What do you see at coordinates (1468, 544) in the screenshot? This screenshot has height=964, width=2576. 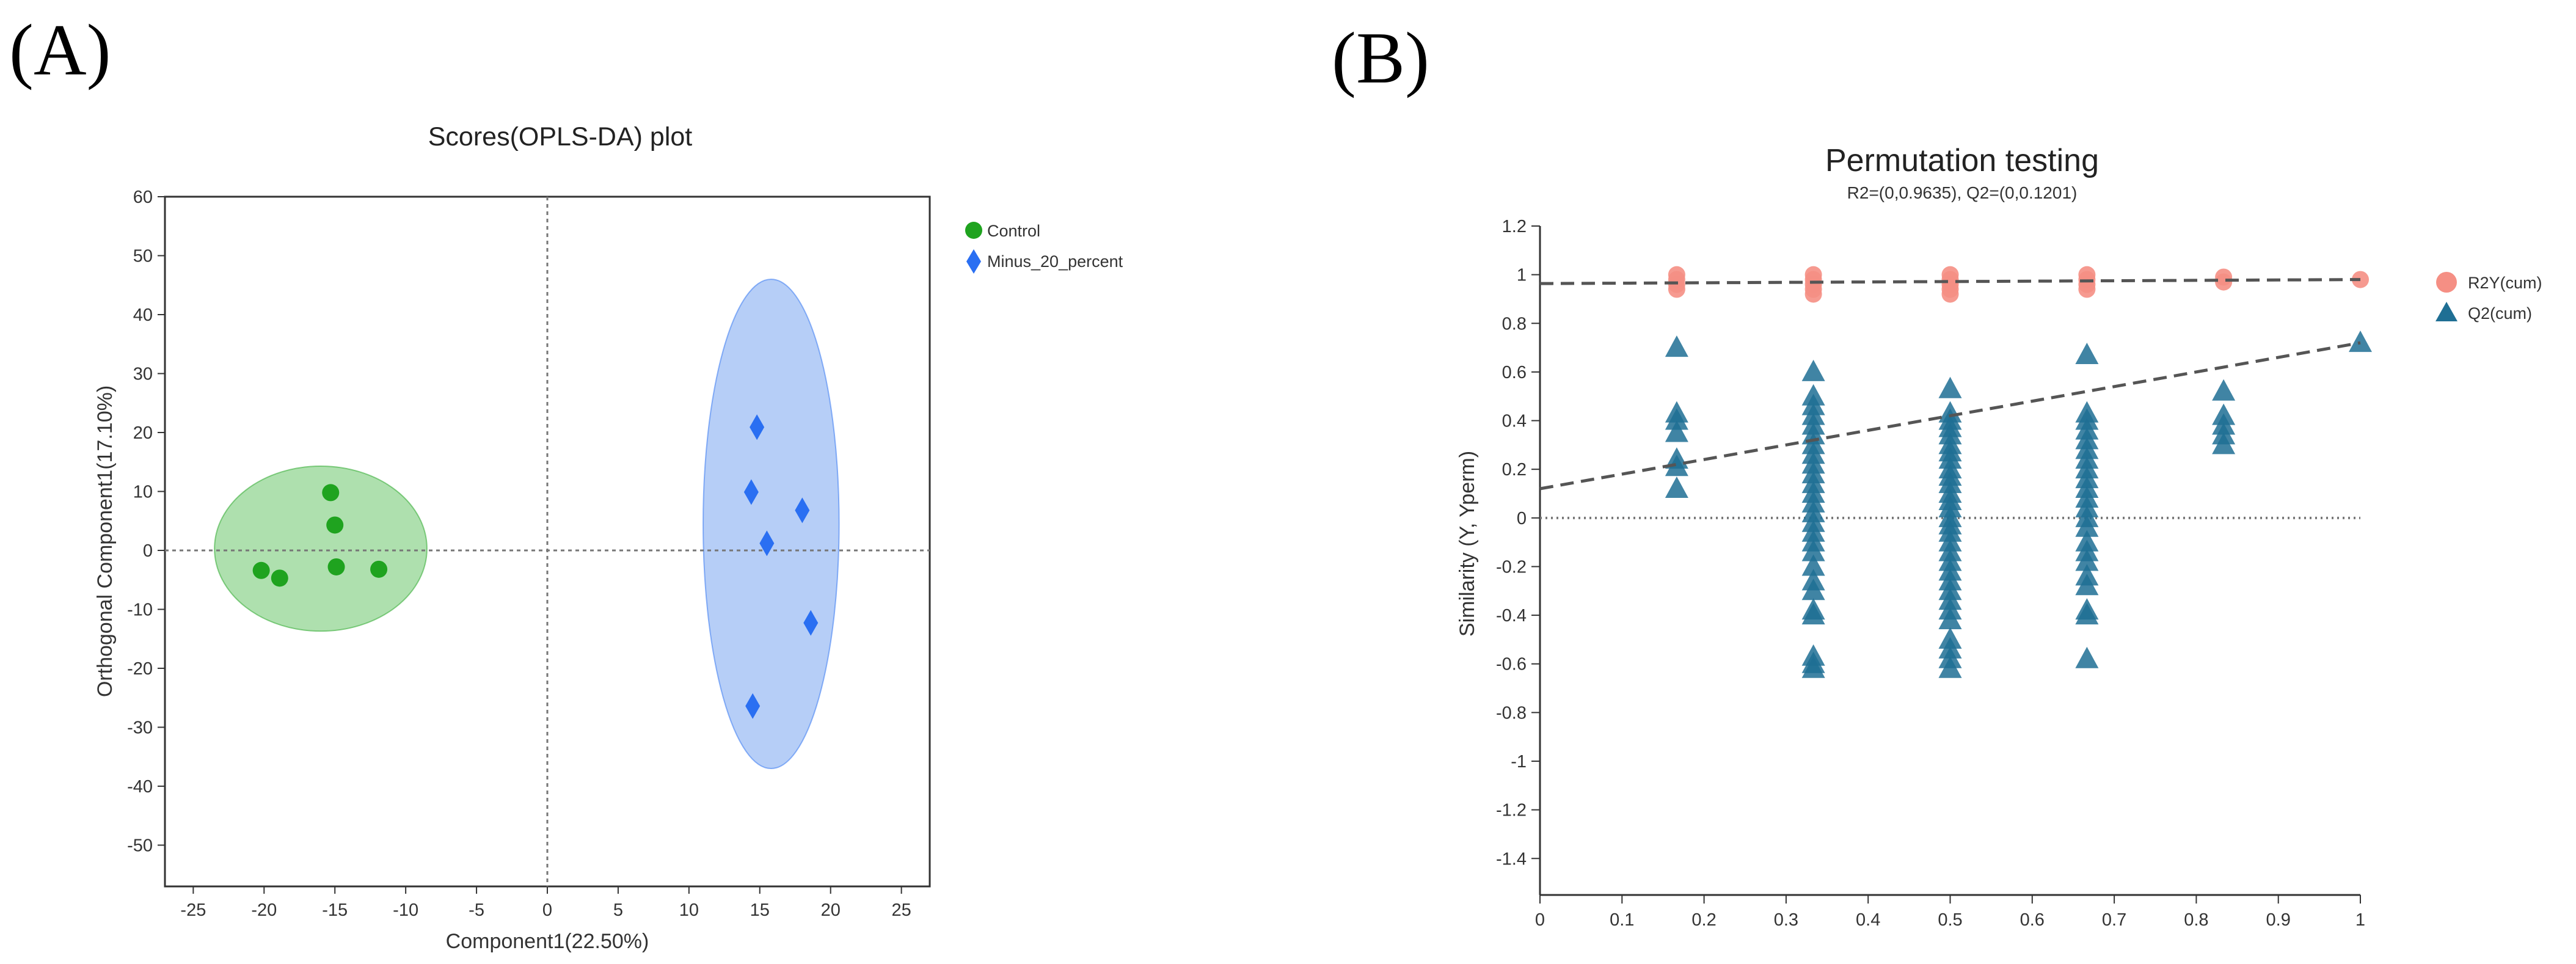 I see `chart-b-ylabel: Similarity (Y, Yperm)` at bounding box center [1468, 544].